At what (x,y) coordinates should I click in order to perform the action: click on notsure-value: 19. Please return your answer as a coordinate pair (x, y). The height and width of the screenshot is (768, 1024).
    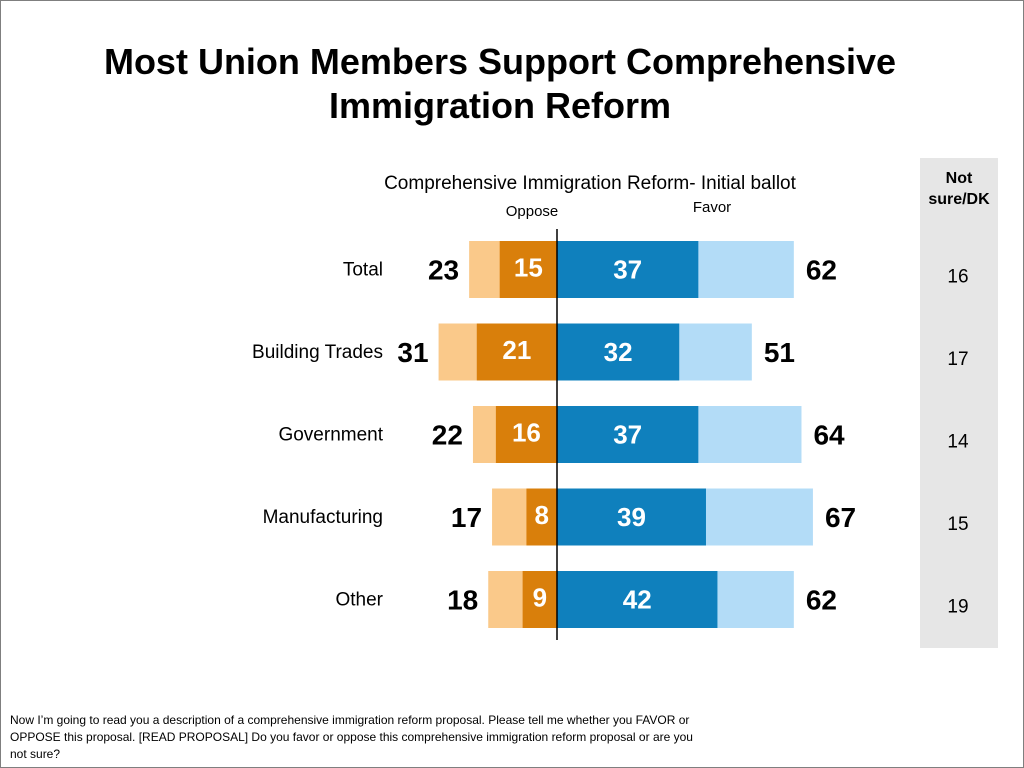
    Looking at the image, I should click on (957, 607).